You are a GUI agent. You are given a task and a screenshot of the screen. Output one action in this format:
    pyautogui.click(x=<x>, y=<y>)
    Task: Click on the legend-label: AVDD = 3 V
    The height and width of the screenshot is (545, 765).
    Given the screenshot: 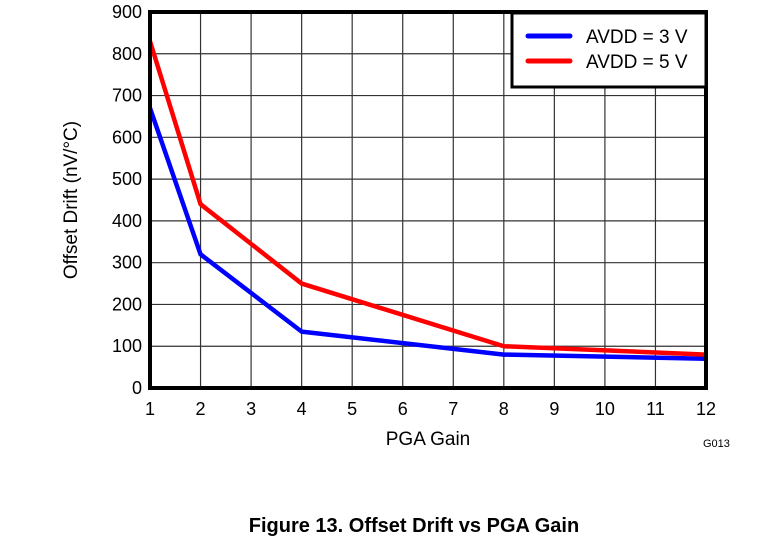 What is the action you would take?
    pyautogui.click(x=637, y=37)
    